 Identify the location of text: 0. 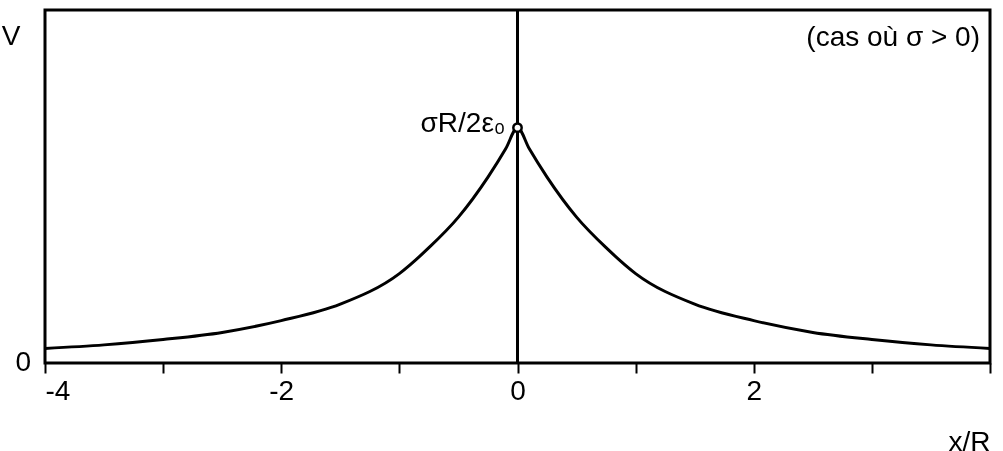
(23, 361).